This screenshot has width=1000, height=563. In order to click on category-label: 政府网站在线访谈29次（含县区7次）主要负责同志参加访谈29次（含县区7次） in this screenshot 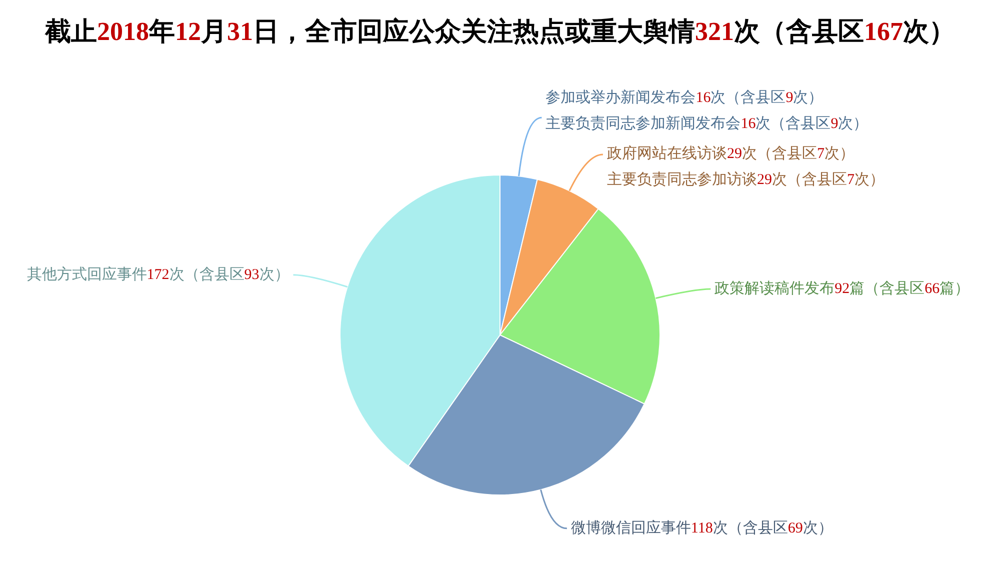, I will do `click(745, 167)`.